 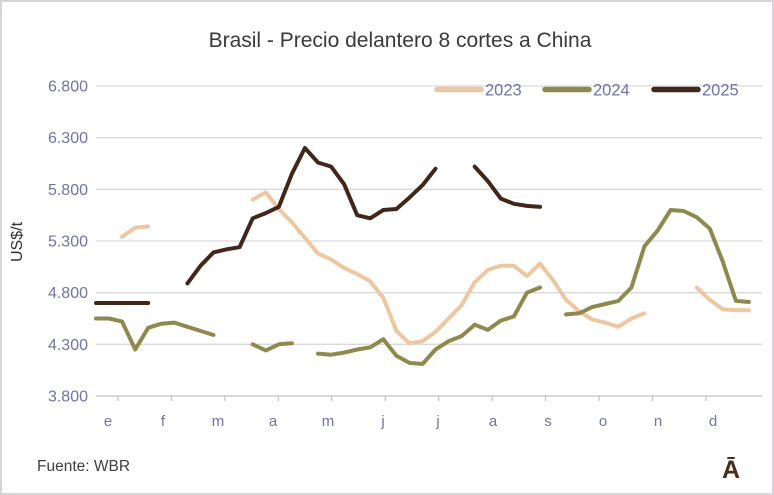 What do you see at coordinates (658, 421) in the screenshot?
I see `x-tick-label-month: n` at bounding box center [658, 421].